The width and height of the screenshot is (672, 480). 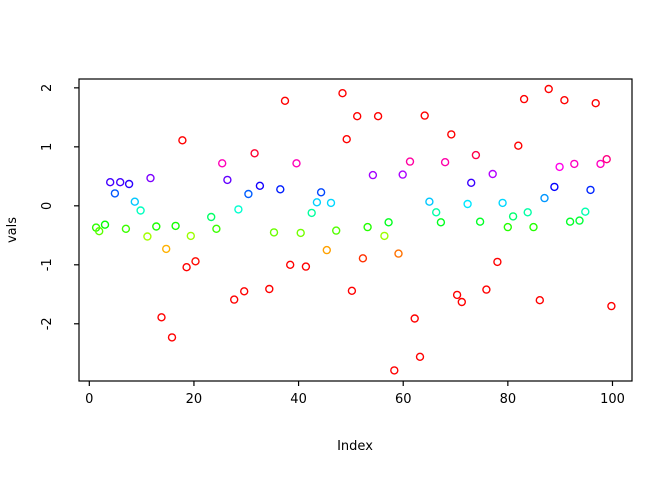 I want to click on x-tick-label: 0, so click(x=89, y=399).